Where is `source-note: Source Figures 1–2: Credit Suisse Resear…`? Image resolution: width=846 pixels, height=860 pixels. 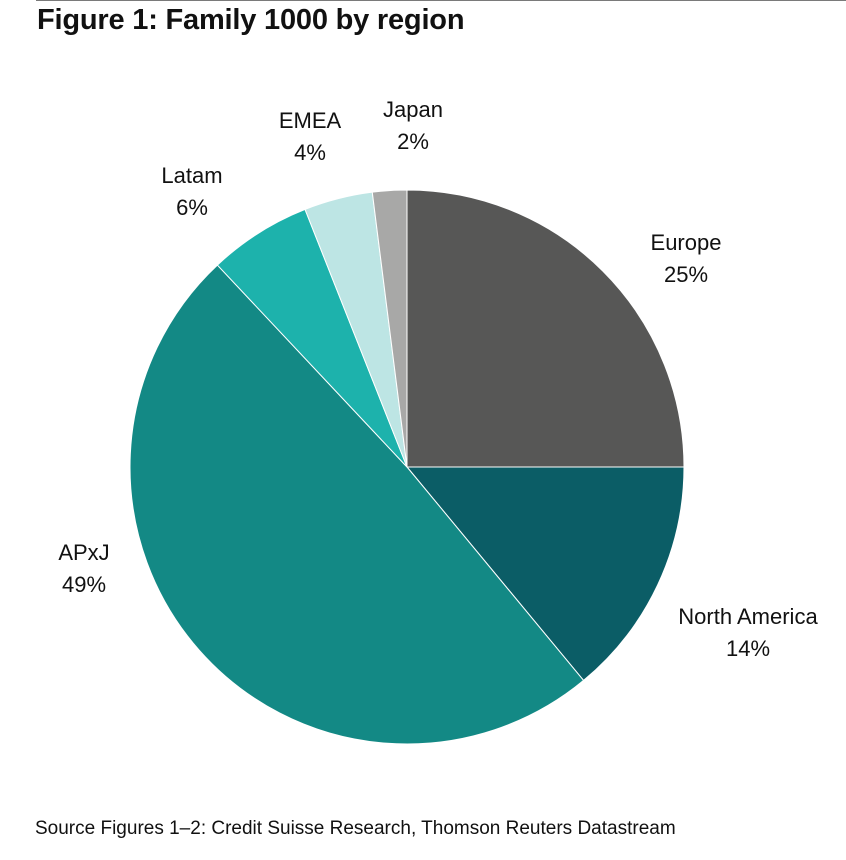 source-note: Source Figures 1–2: Credit Suisse Resear… is located at coordinates (355, 828).